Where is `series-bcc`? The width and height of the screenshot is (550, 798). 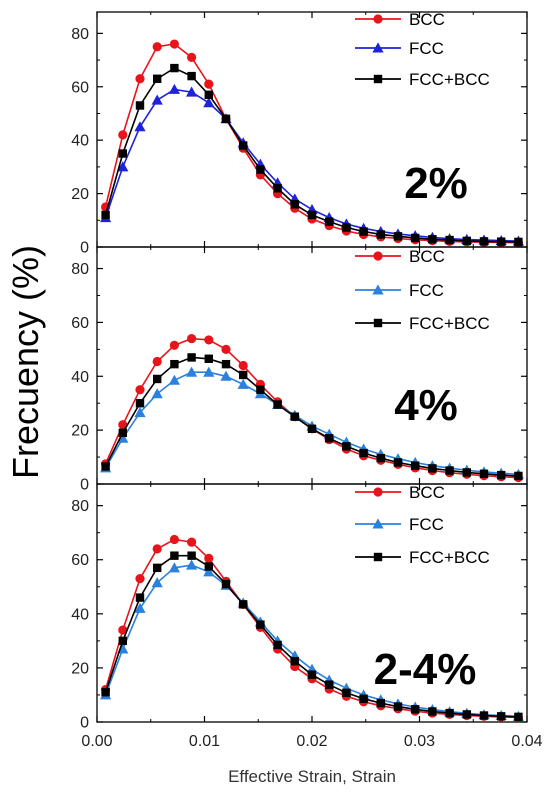
series-bcc is located at coordinates (312, 408).